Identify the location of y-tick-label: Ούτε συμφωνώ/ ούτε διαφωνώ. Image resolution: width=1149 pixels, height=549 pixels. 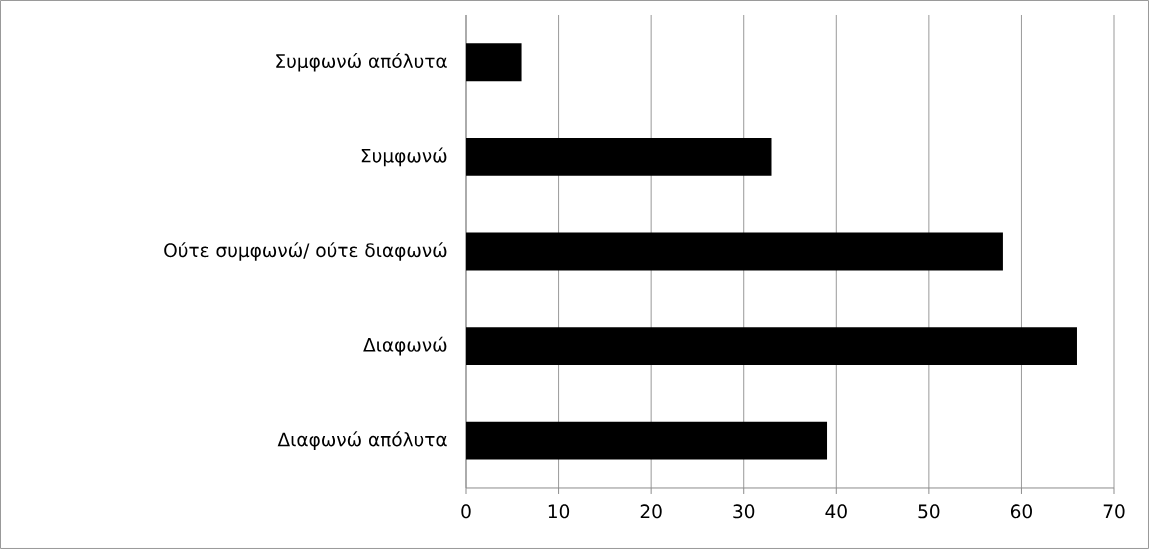
(305, 251).